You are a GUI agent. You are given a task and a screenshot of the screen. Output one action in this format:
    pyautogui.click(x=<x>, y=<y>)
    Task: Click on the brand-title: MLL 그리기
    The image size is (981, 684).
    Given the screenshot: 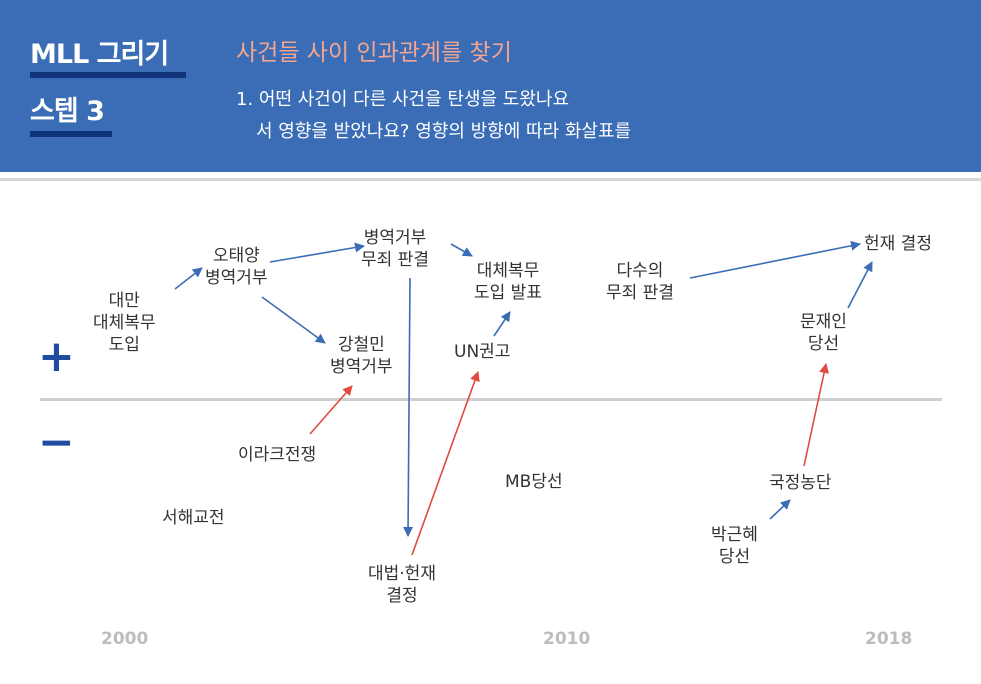 What is the action you would take?
    pyautogui.click(x=99, y=54)
    